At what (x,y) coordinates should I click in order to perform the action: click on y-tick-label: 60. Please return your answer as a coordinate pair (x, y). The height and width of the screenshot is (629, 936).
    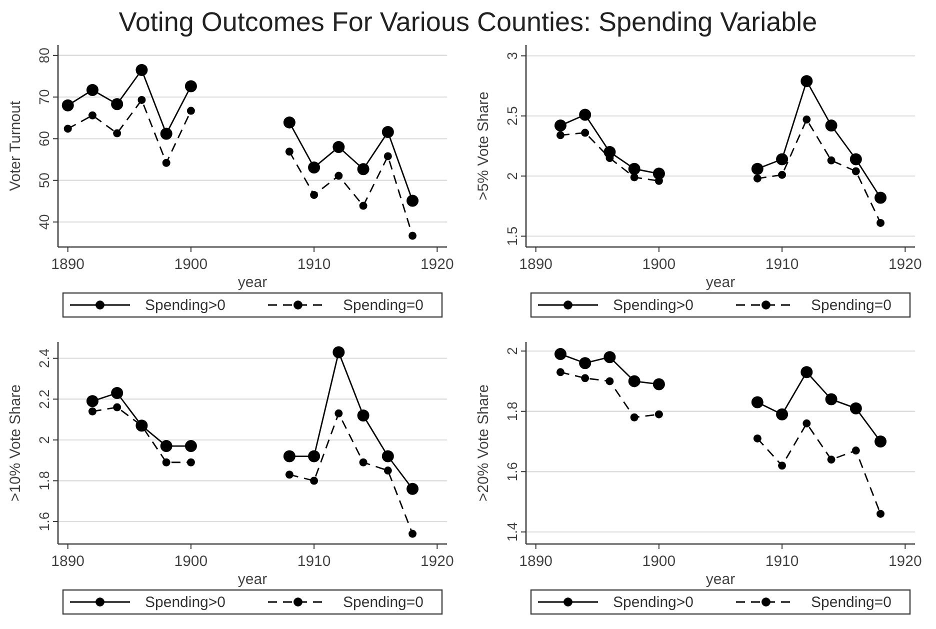
    Looking at the image, I should click on (44, 138).